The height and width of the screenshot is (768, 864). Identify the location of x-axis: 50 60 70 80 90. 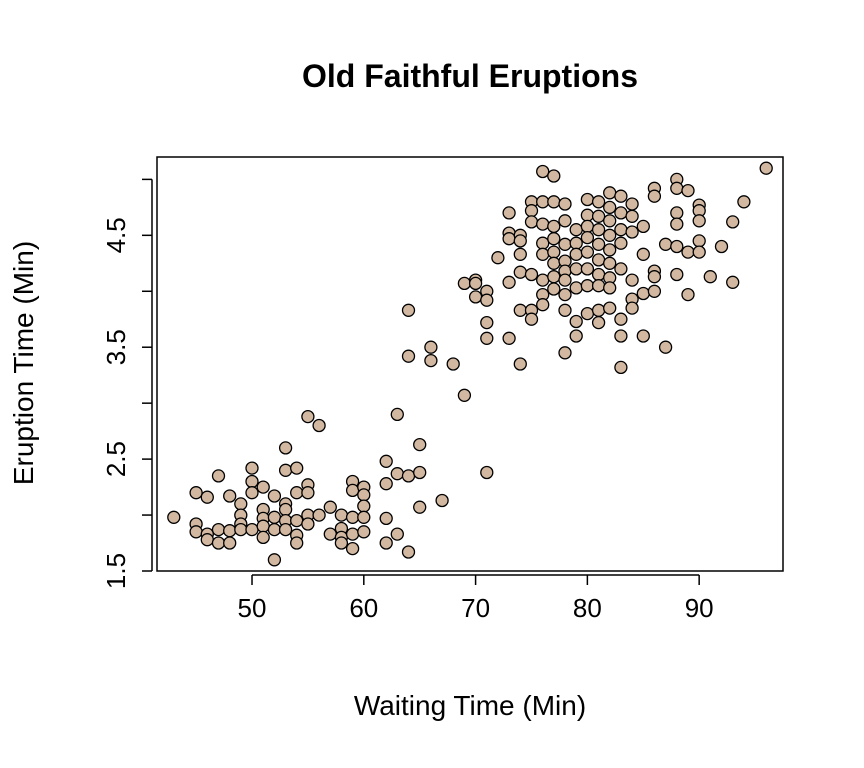
(476, 598).